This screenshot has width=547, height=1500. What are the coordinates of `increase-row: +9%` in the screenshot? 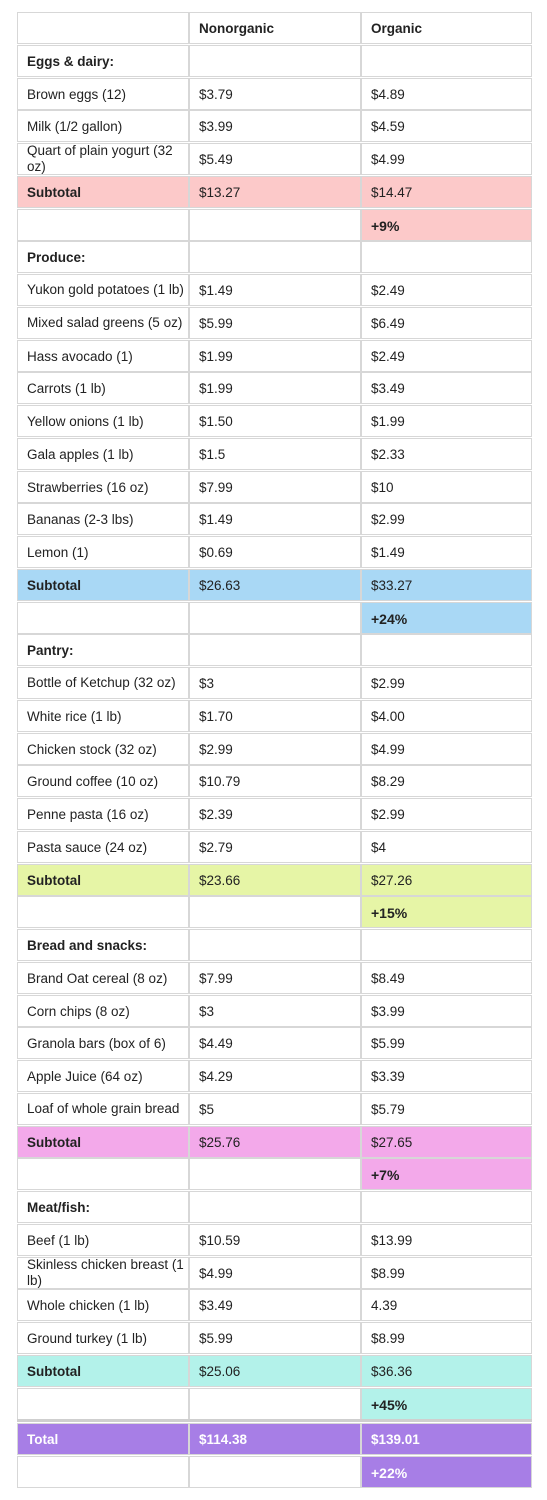 It's located at (274, 224).